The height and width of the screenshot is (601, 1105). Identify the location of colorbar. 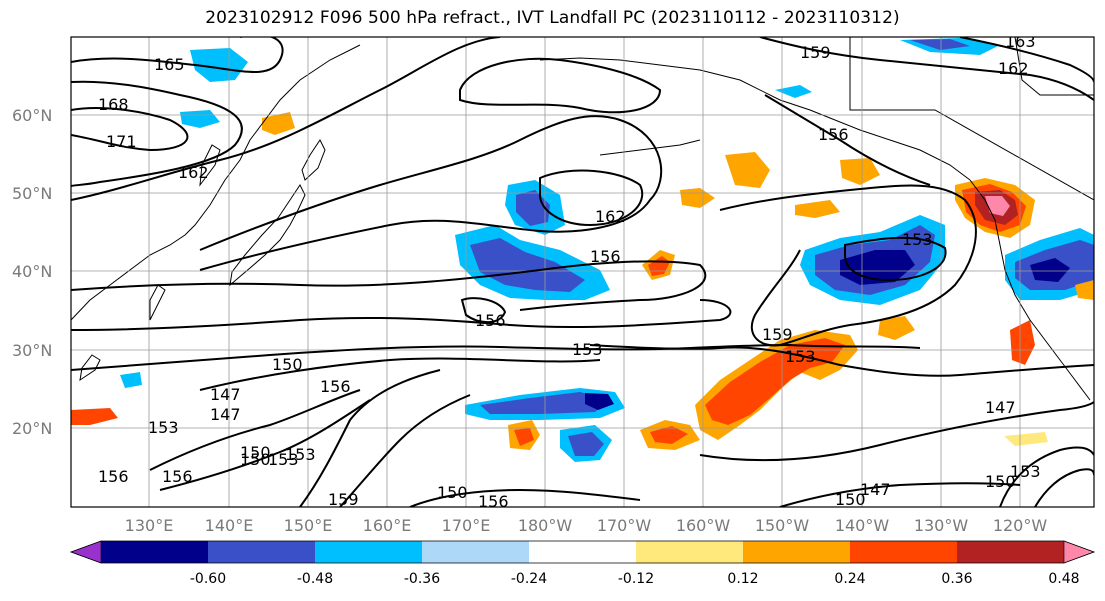
(582, 552).